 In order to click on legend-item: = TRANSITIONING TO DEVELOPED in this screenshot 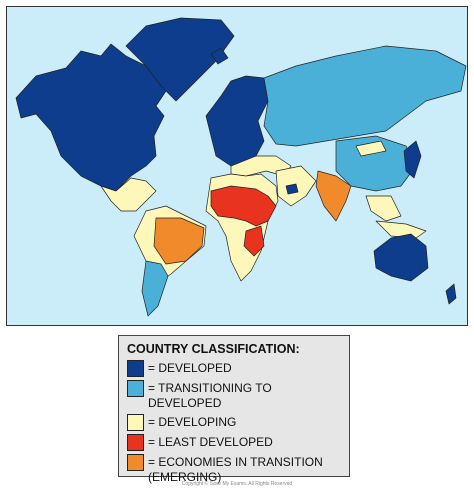, I will do `click(234, 395)`.